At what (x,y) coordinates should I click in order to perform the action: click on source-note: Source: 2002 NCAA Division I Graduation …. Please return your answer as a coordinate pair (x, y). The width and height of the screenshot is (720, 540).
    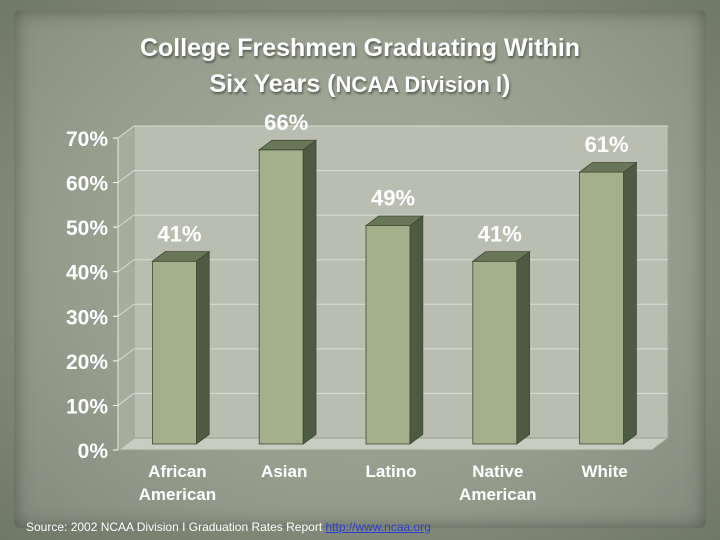
    Looking at the image, I should click on (228, 527).